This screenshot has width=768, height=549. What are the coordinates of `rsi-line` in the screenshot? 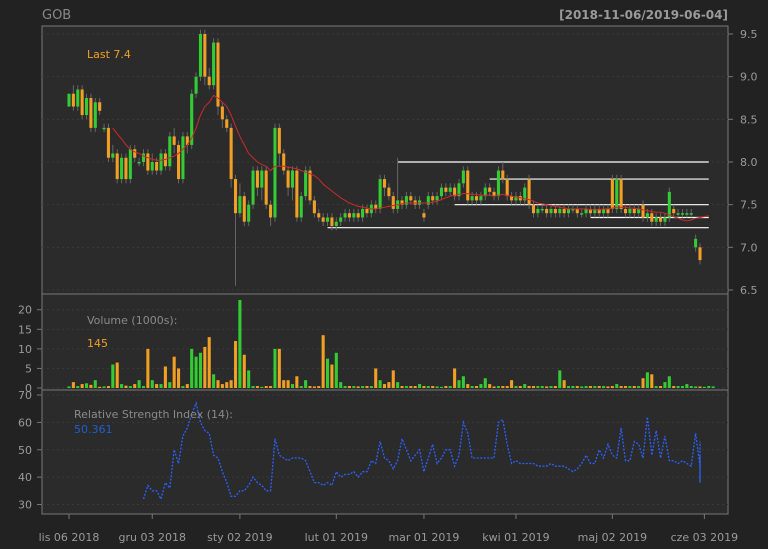 It's located at (421, 451).